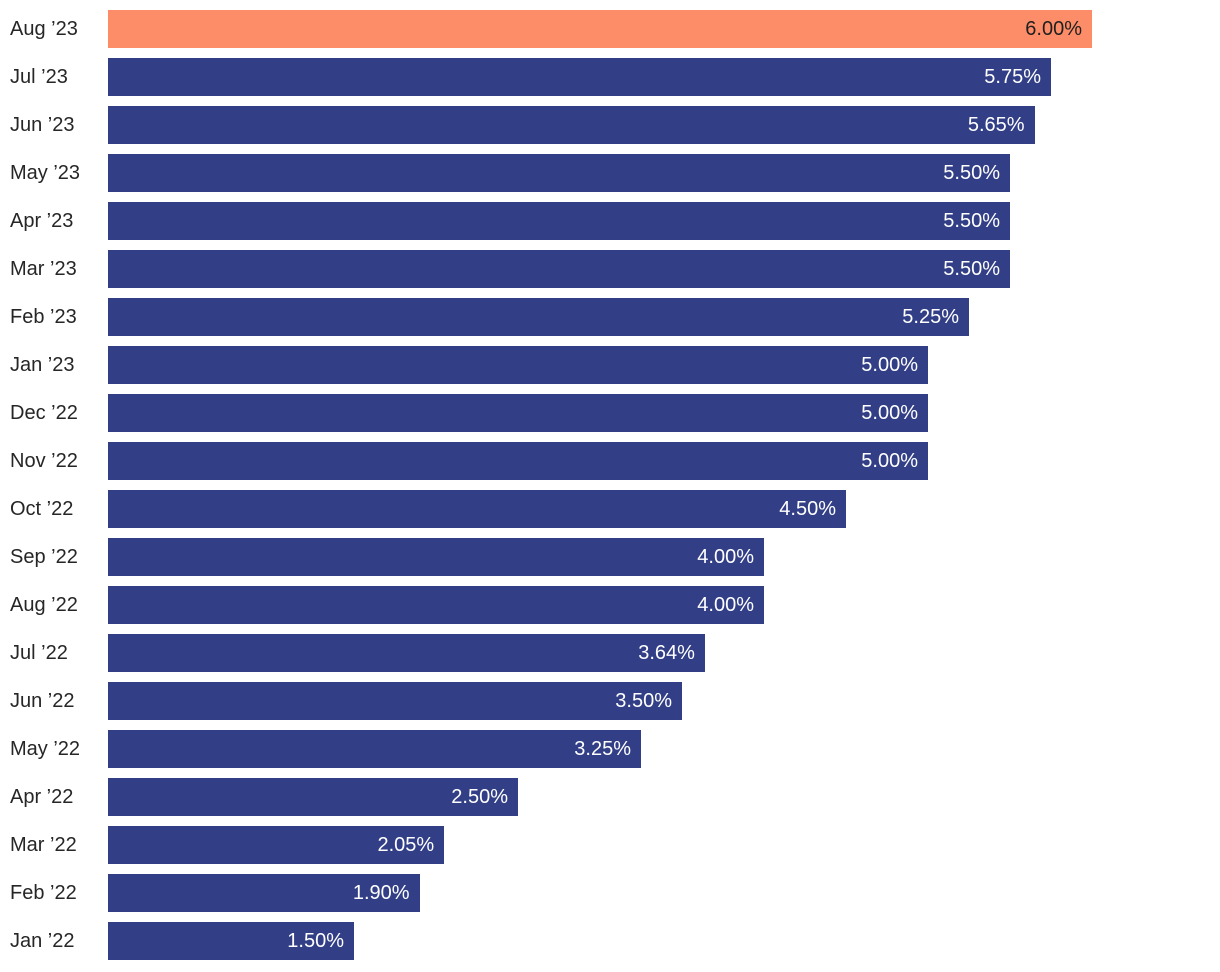  Describe the element at coordinates (44, 413) in the screenshot. I see `category-label: Dec ’22` at that location.